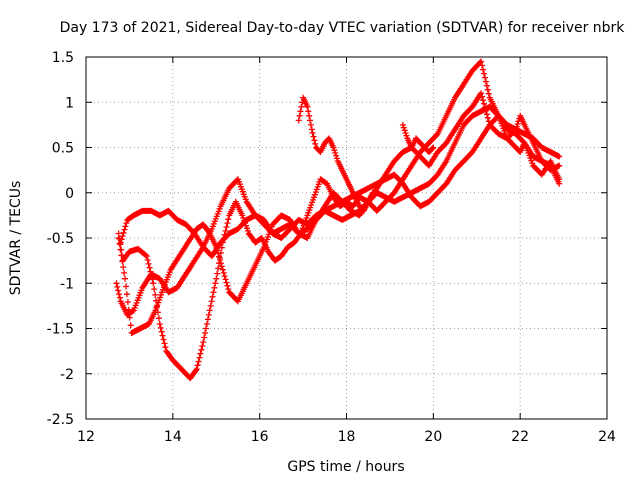 This screenshot has width=640, height=480. I want to click on y-tick-label: 1.5, so click(63, 58).